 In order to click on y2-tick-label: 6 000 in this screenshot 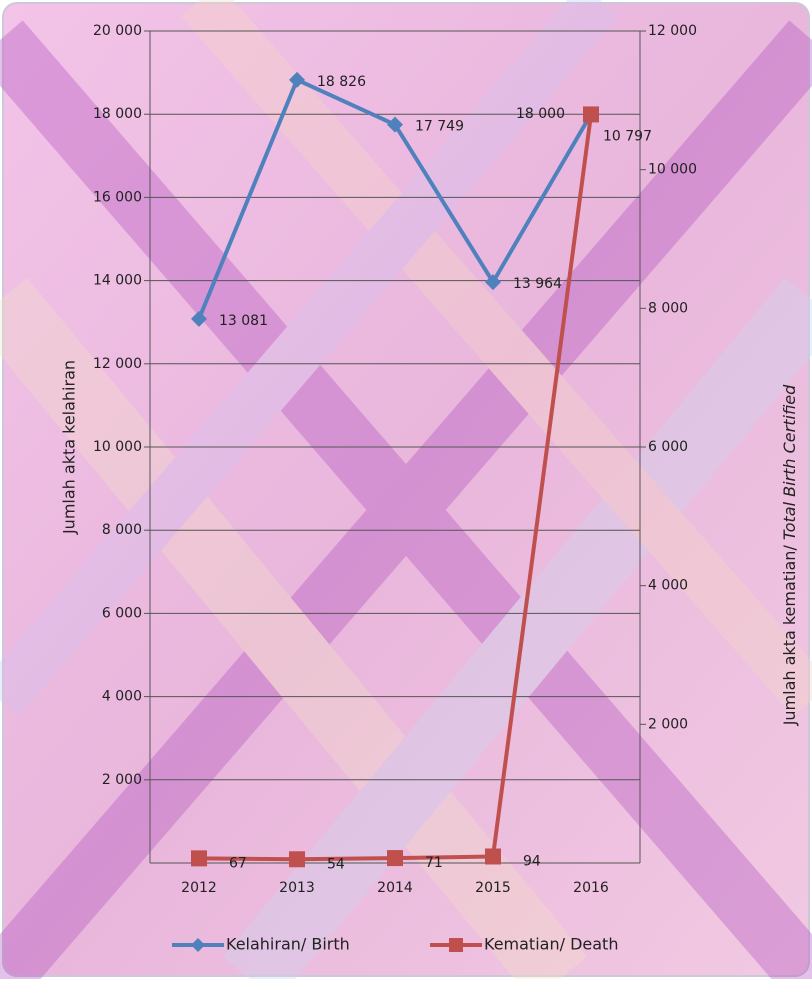, I will do `click(668, 447)`.